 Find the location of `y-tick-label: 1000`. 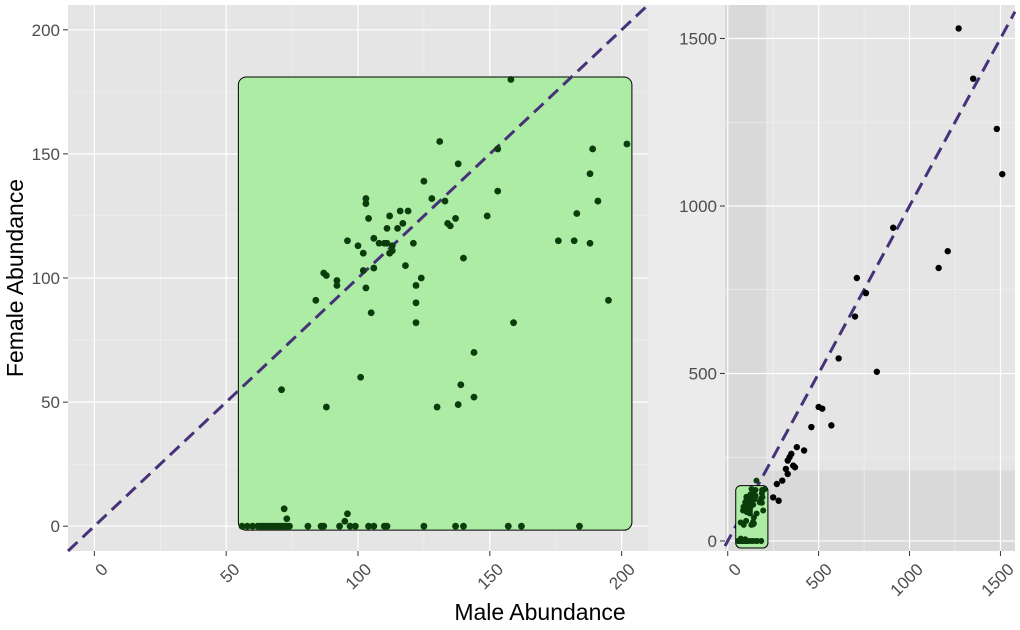

y-tick-label: 1000 is located at coordinates (698, 206).